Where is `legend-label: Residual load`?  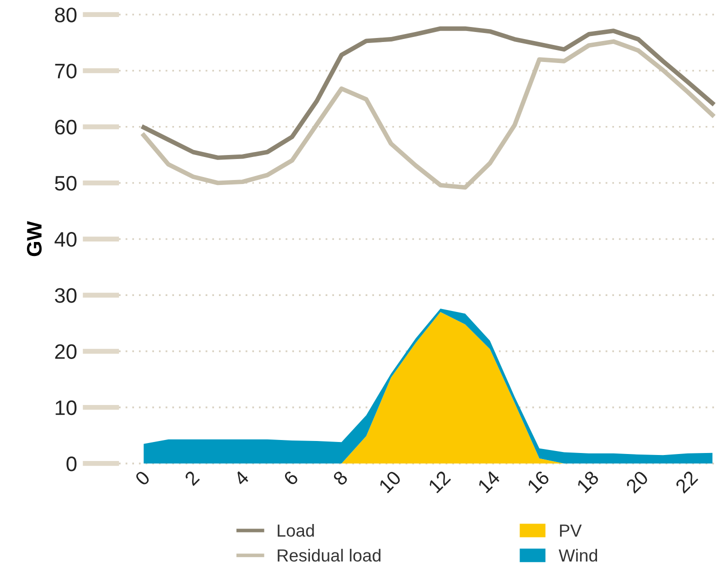 legend-label: Residual load is located at coordinates (329, 555).